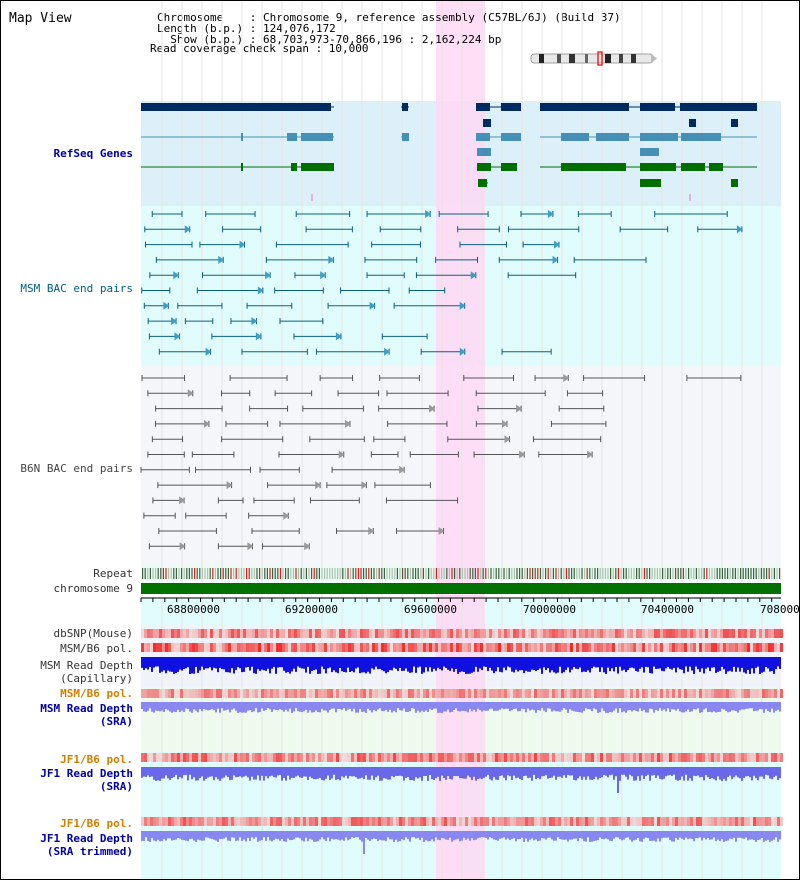 This screenshot has height=880, width=800. What do you see at coordinates (93, 153) in the screenshot?
I see `label-refseq-genes: RefSeq Genes` at bounding box center [93, 153].